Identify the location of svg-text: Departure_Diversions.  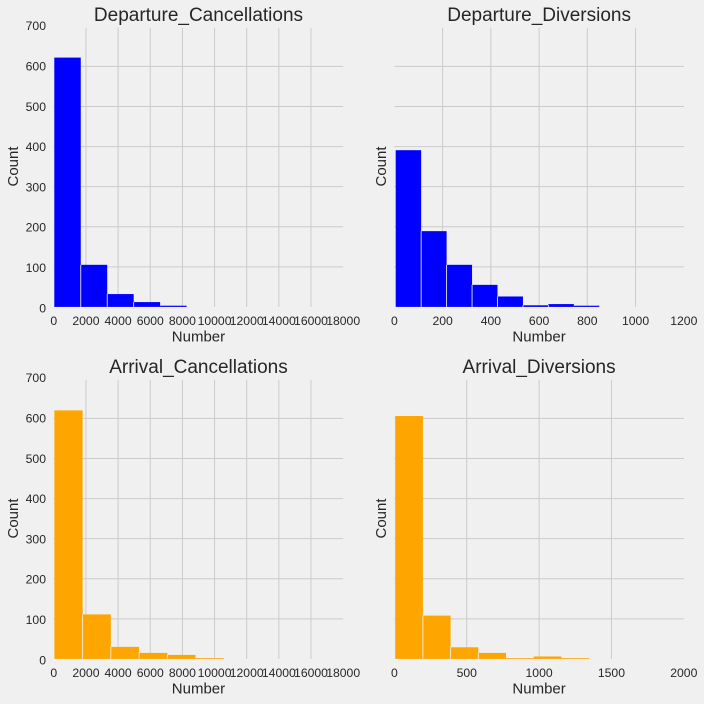
(539, 15).